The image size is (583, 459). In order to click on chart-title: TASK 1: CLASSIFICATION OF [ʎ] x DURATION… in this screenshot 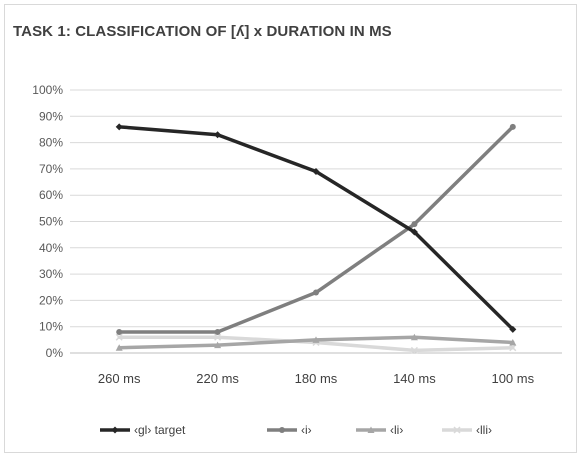, I will do `click(202, 31)`.